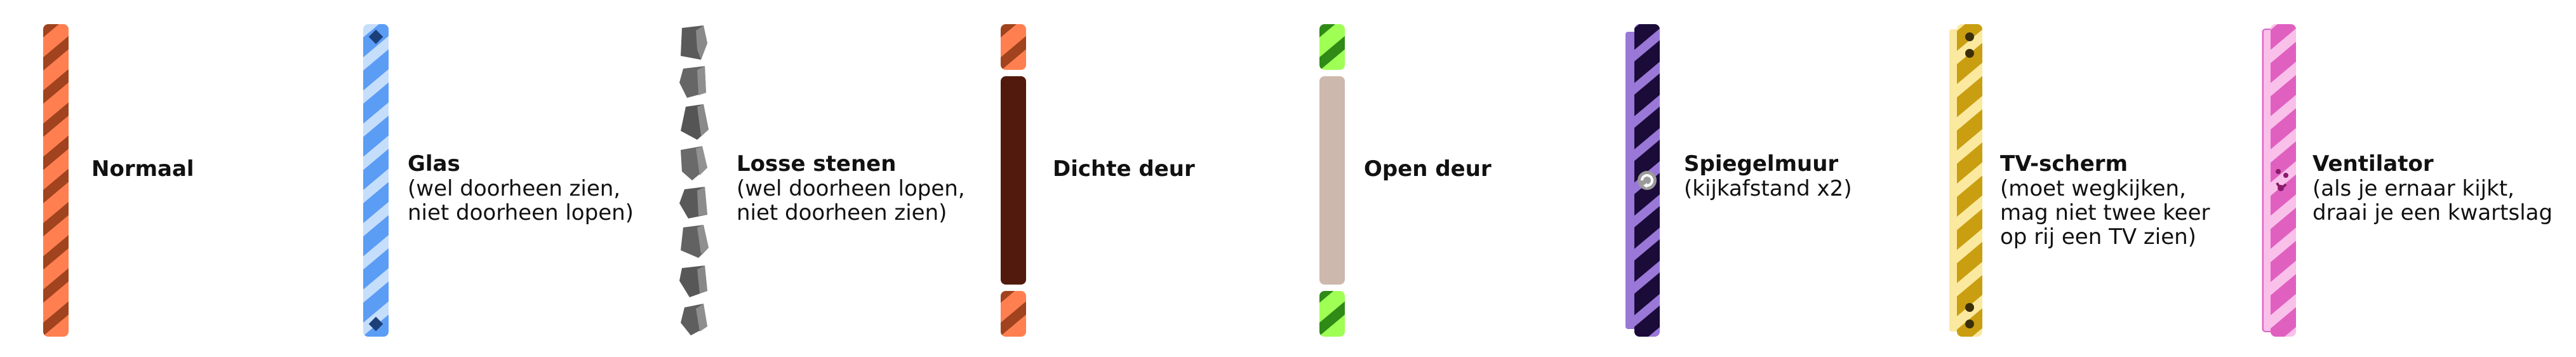 The height and width of the screenshot is (357, 2576). What do you see at coordinates (2373, 164) in the screenshot?
I see `legend-label-fan: Ventilator` at bounding box center [2373, 164].